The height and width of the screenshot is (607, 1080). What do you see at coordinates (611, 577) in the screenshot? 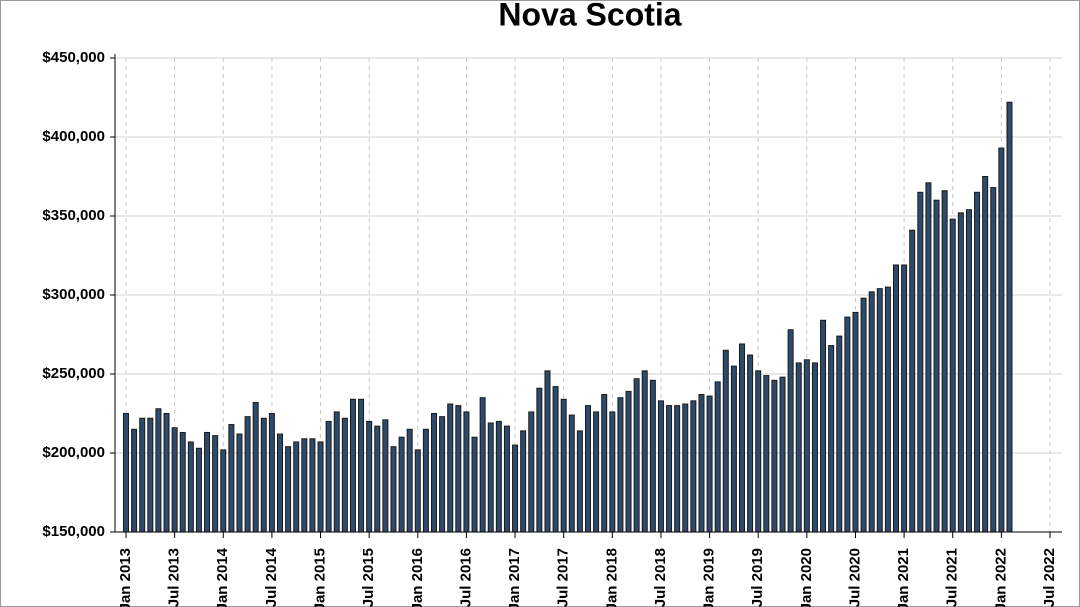
I see `x-tick-label: Jan 2018` at bounding box center [611, 577].